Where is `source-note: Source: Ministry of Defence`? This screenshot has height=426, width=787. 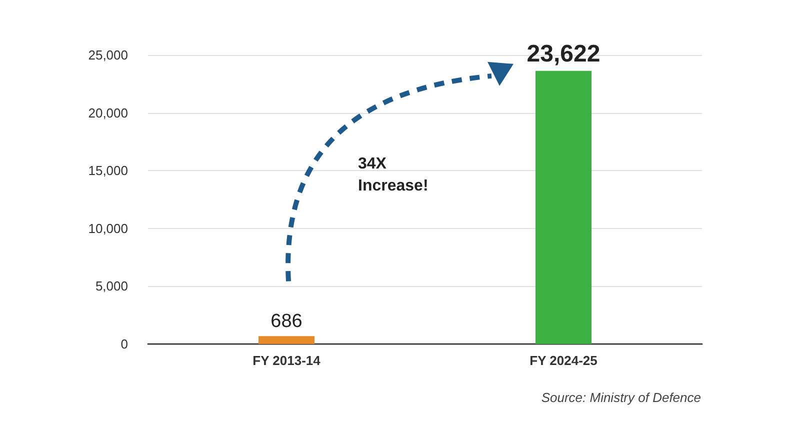
source-note: Source: Ministry of Defence is located at coordinates (621, 397).